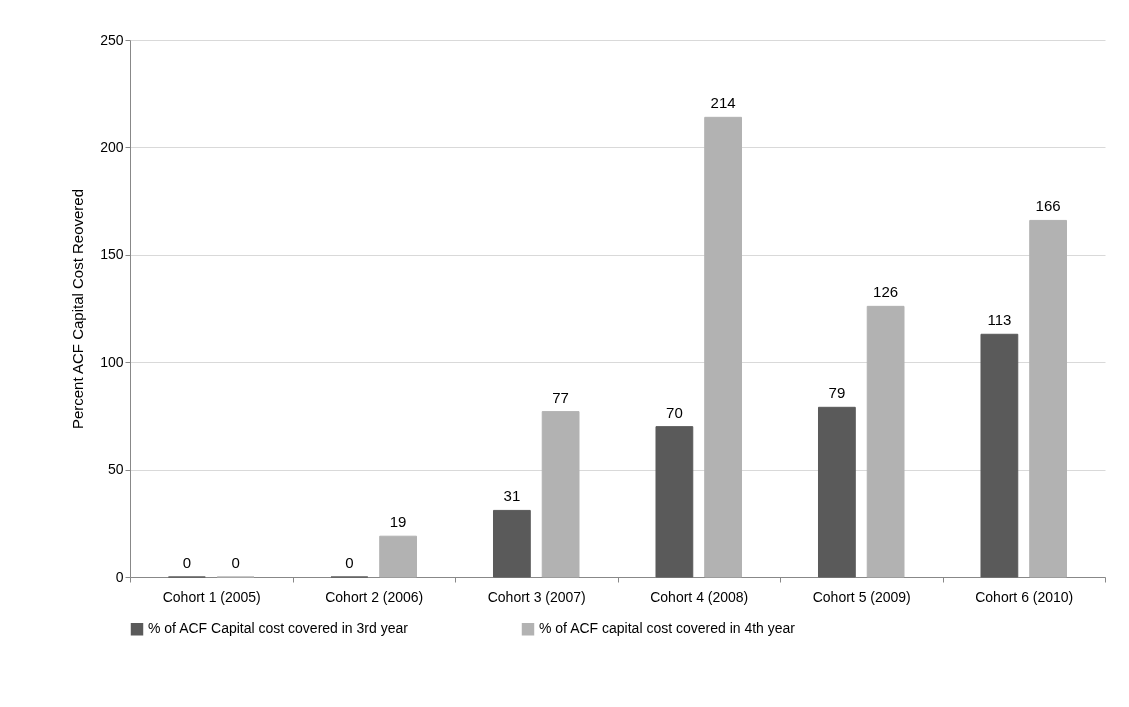  Describe the element at coordinates (1024, 596) in the screenshot. I see `x-tick-label: Cohort 6 (2010)` at that location.